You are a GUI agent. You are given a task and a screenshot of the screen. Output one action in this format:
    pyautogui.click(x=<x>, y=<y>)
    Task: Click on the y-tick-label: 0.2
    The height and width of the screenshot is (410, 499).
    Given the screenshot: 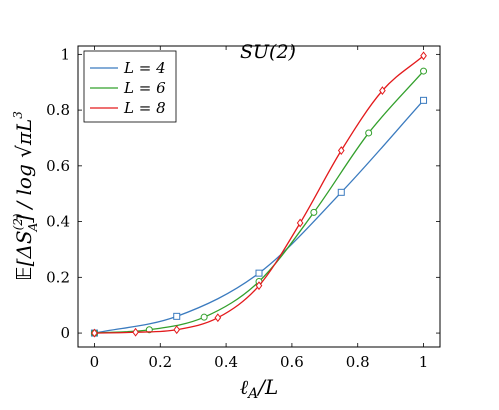 What is the action you would take?
    pyautogui.click(x=58, y=277)
    